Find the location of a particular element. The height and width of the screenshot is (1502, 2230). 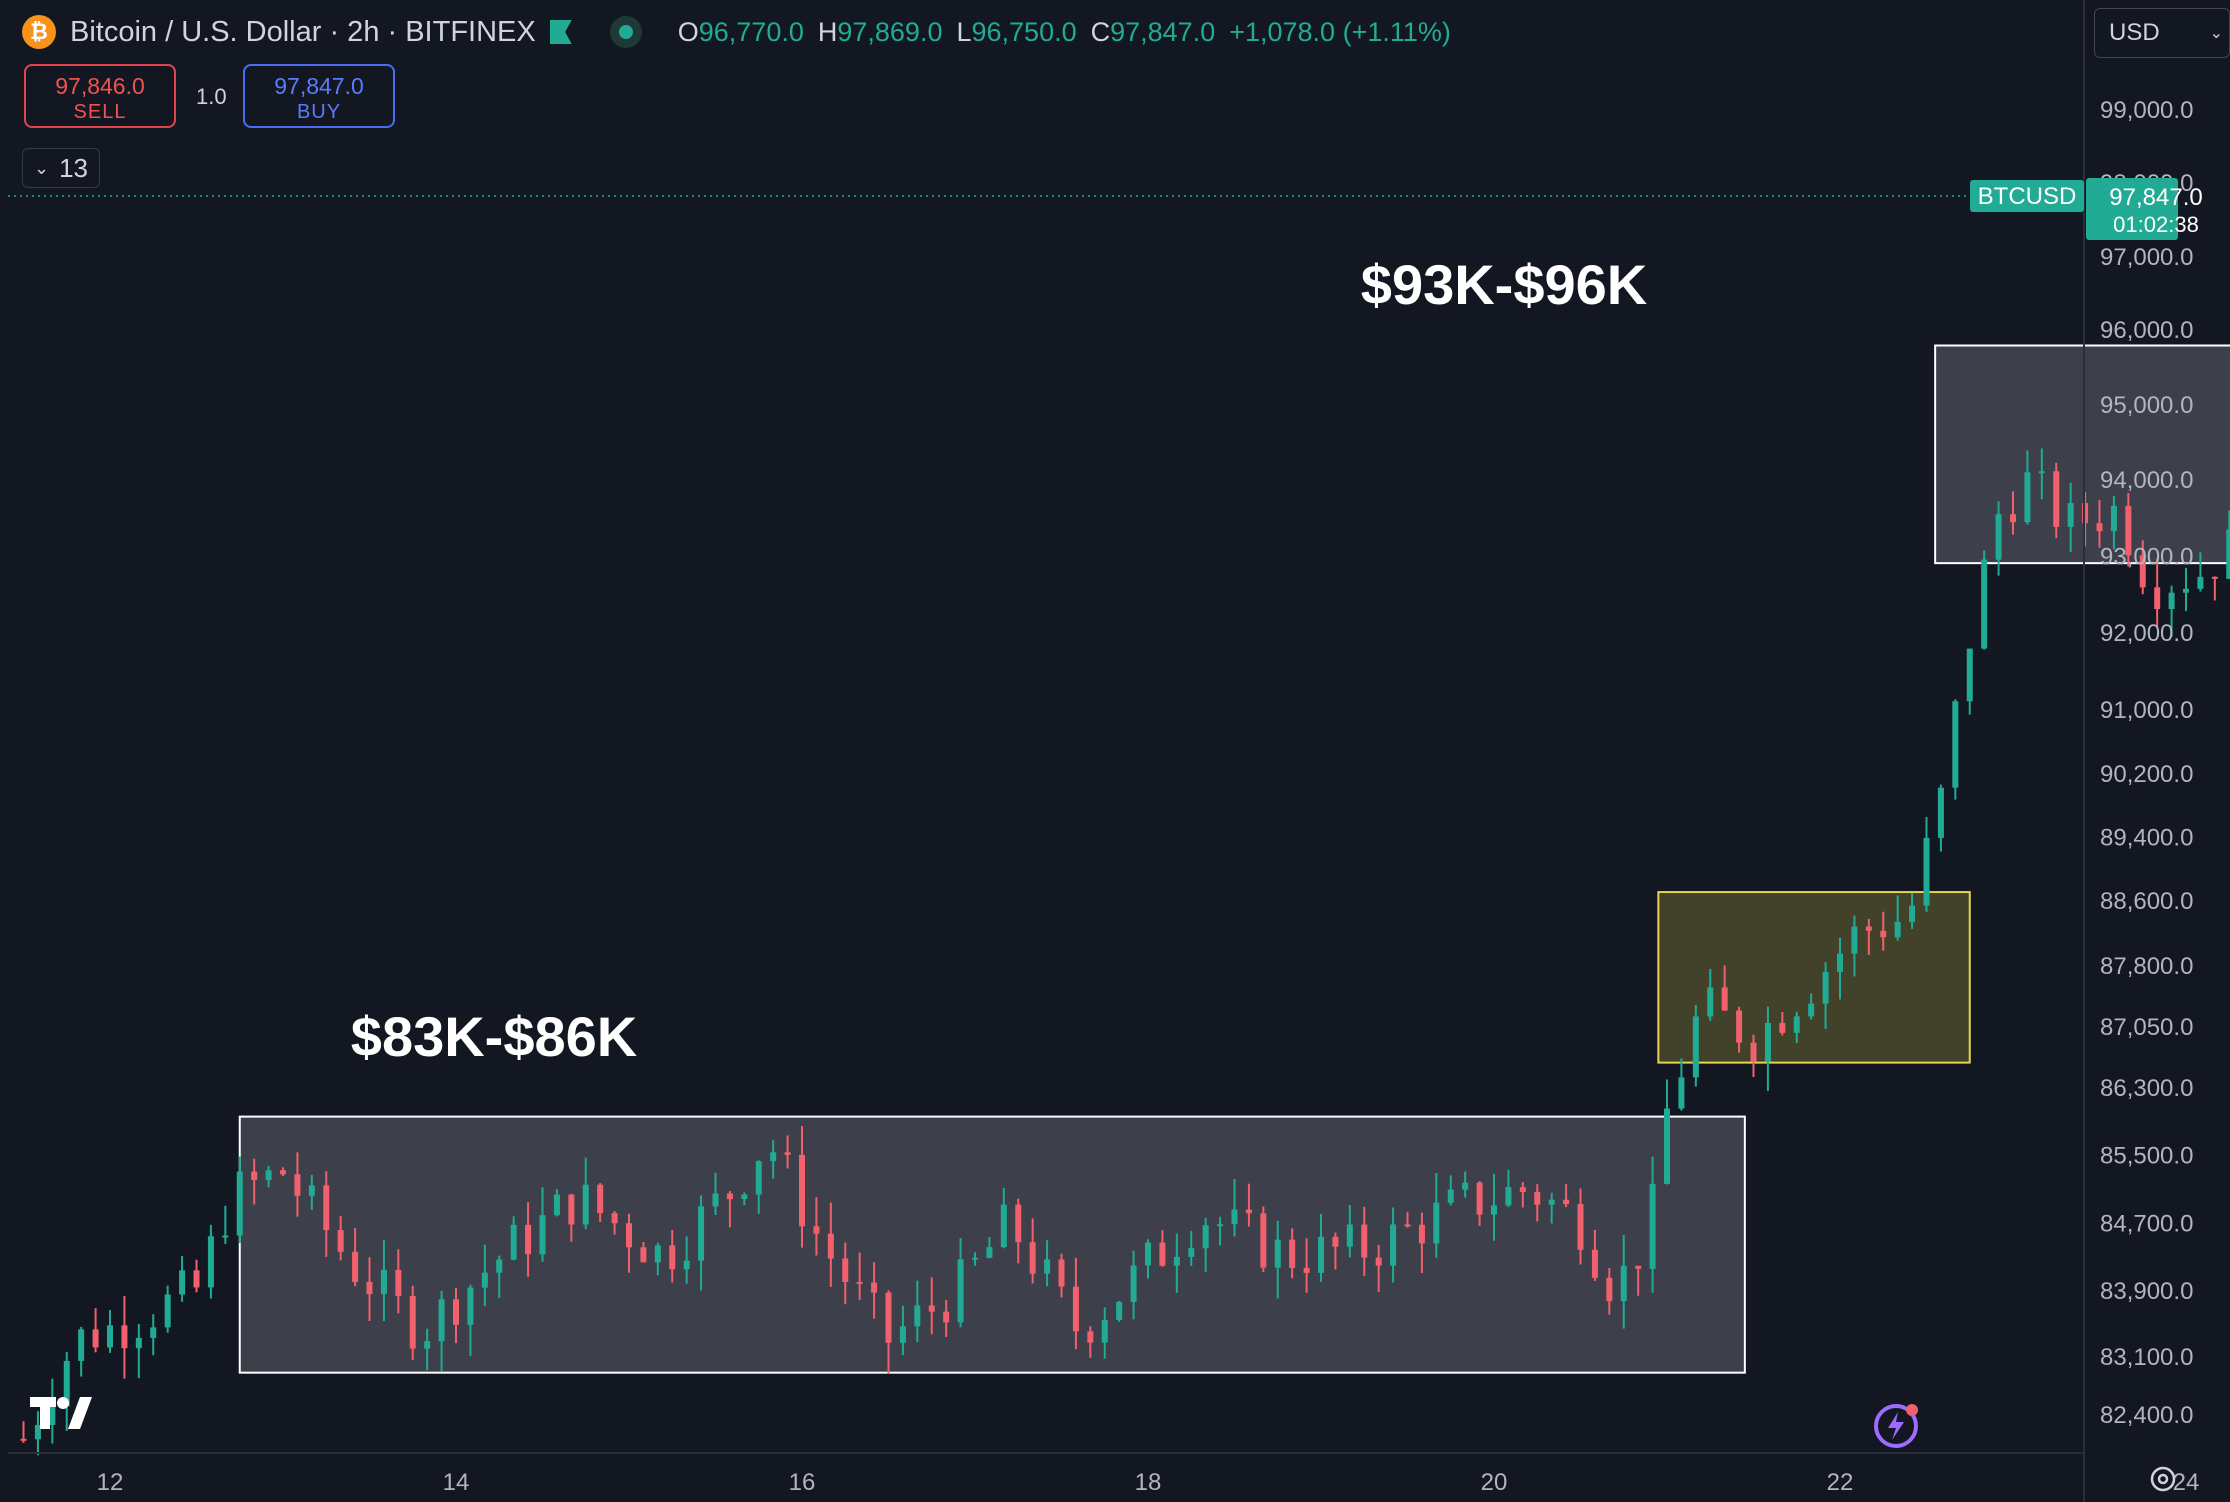

buy-button: 97,847.0 BUY is located at coordinates (319, 96).